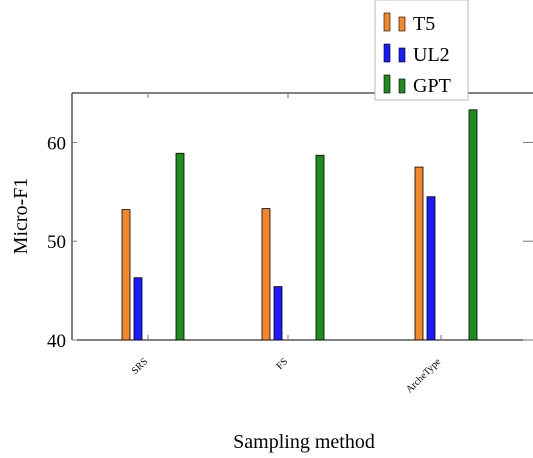 This screenshot has height=458, width=533. Describe the element at coordinates (278, 313) in the screenshot. I see `bar-ul2-fs` at that location.